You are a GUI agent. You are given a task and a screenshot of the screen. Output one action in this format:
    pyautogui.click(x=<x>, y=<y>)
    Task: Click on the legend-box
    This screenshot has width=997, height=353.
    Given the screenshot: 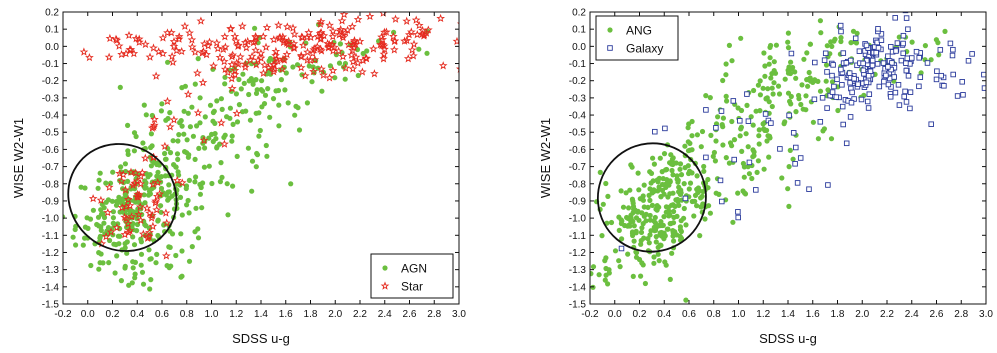 What is the action you would take?
    pyautogui.click(x=412, y=276)
    